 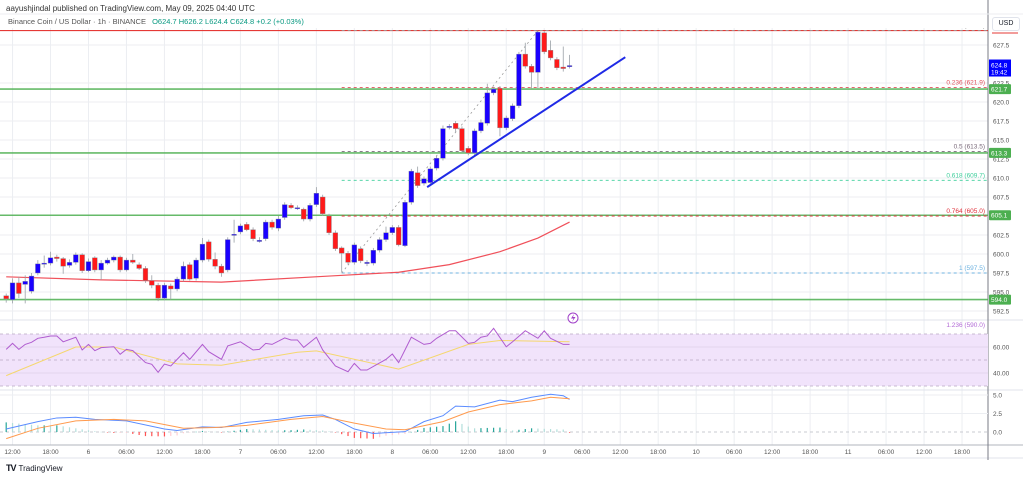 What do you see at coordinates (1006, 24) in the screenshot?
I see `currency-button: USD` at bounding box center [1006, 24].